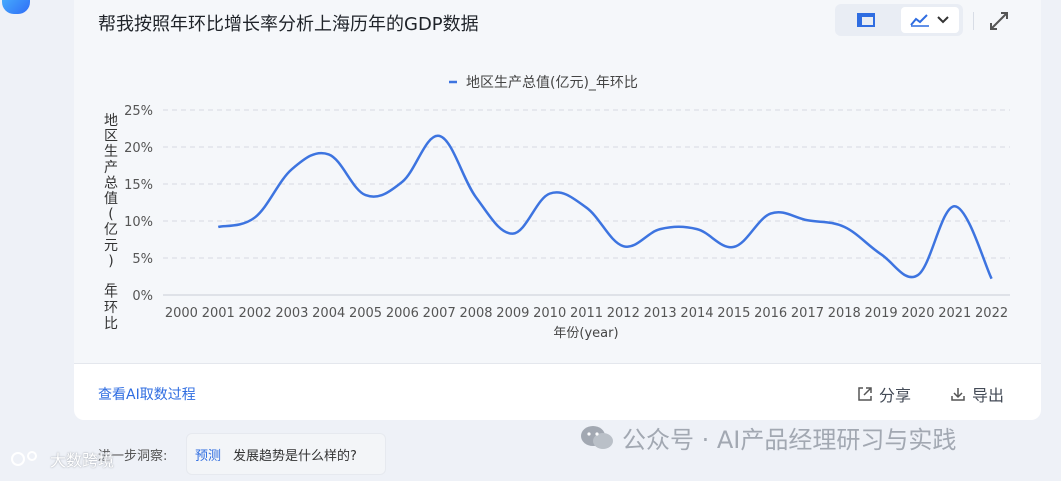  Describe the element at coordinates (142, 296) in the screenshot. I see `y-tick-label: 0%` at that location.